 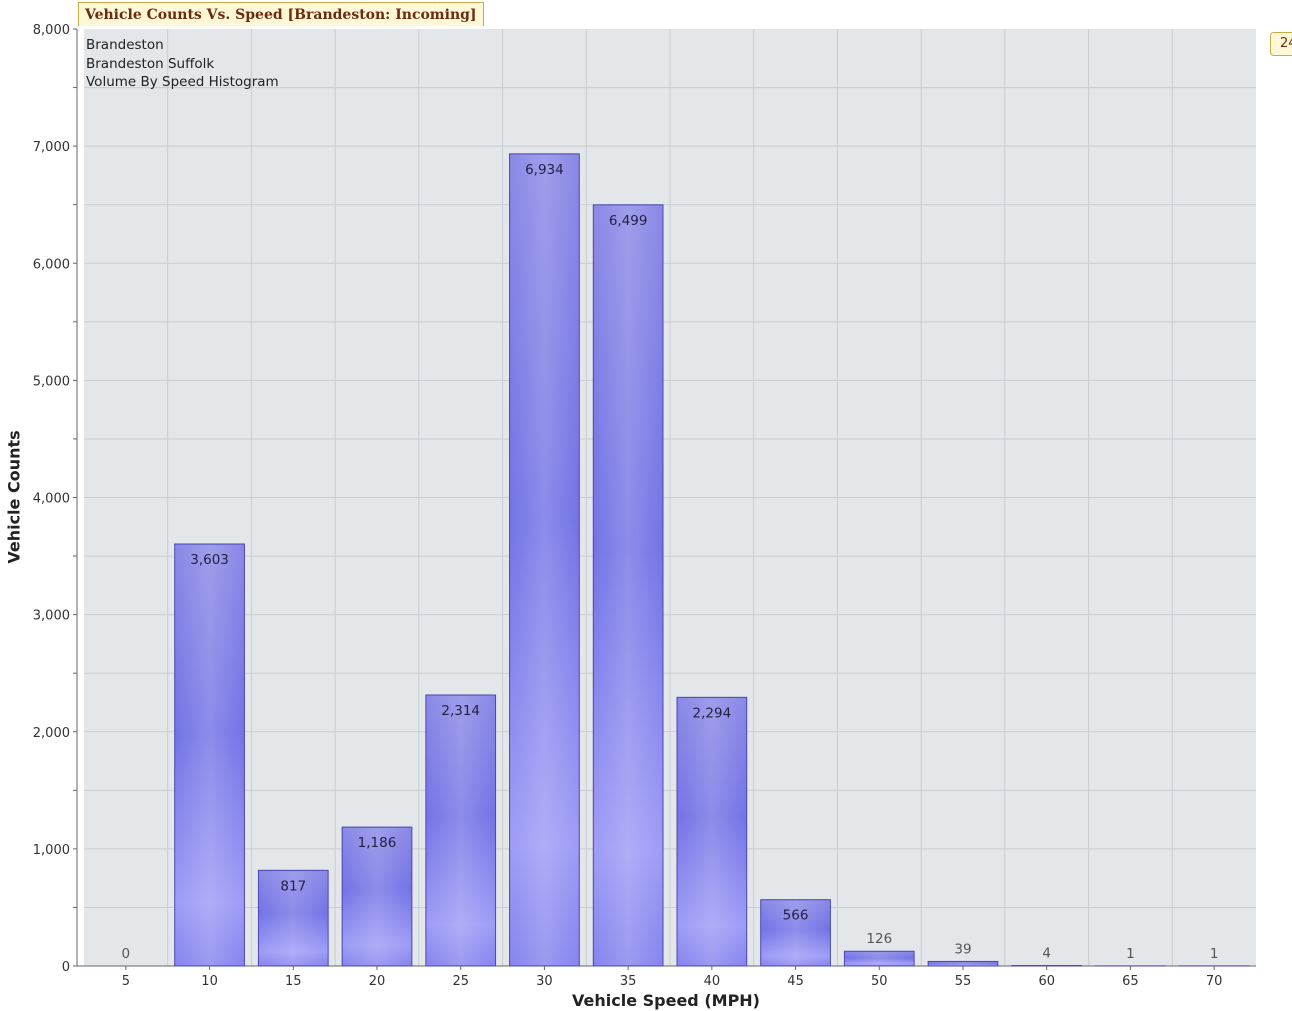 I want to click on info-line-report: Volume By Speed Histogram, so click(x=182, y=82).